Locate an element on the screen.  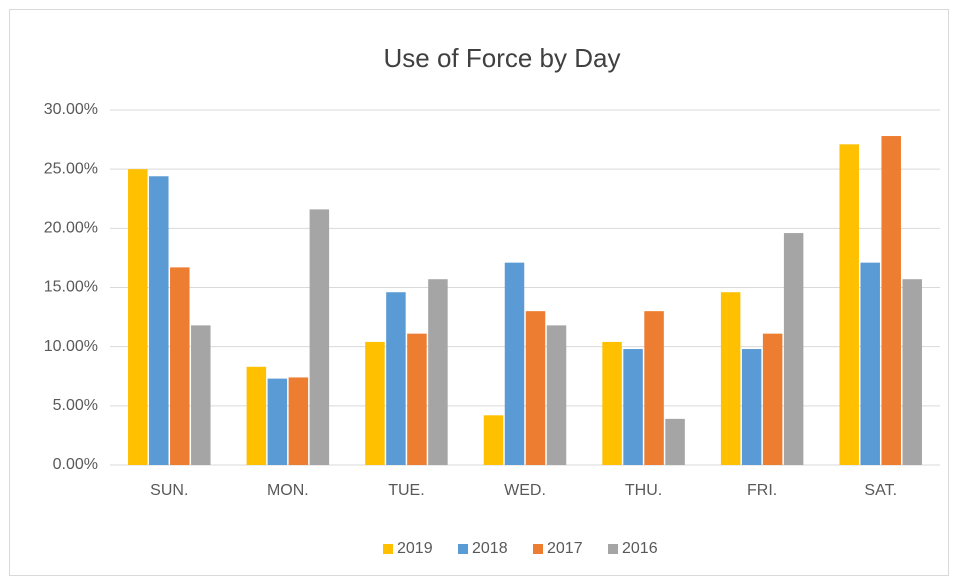
legend-label: 2019 is located at coordinates (415, 548).